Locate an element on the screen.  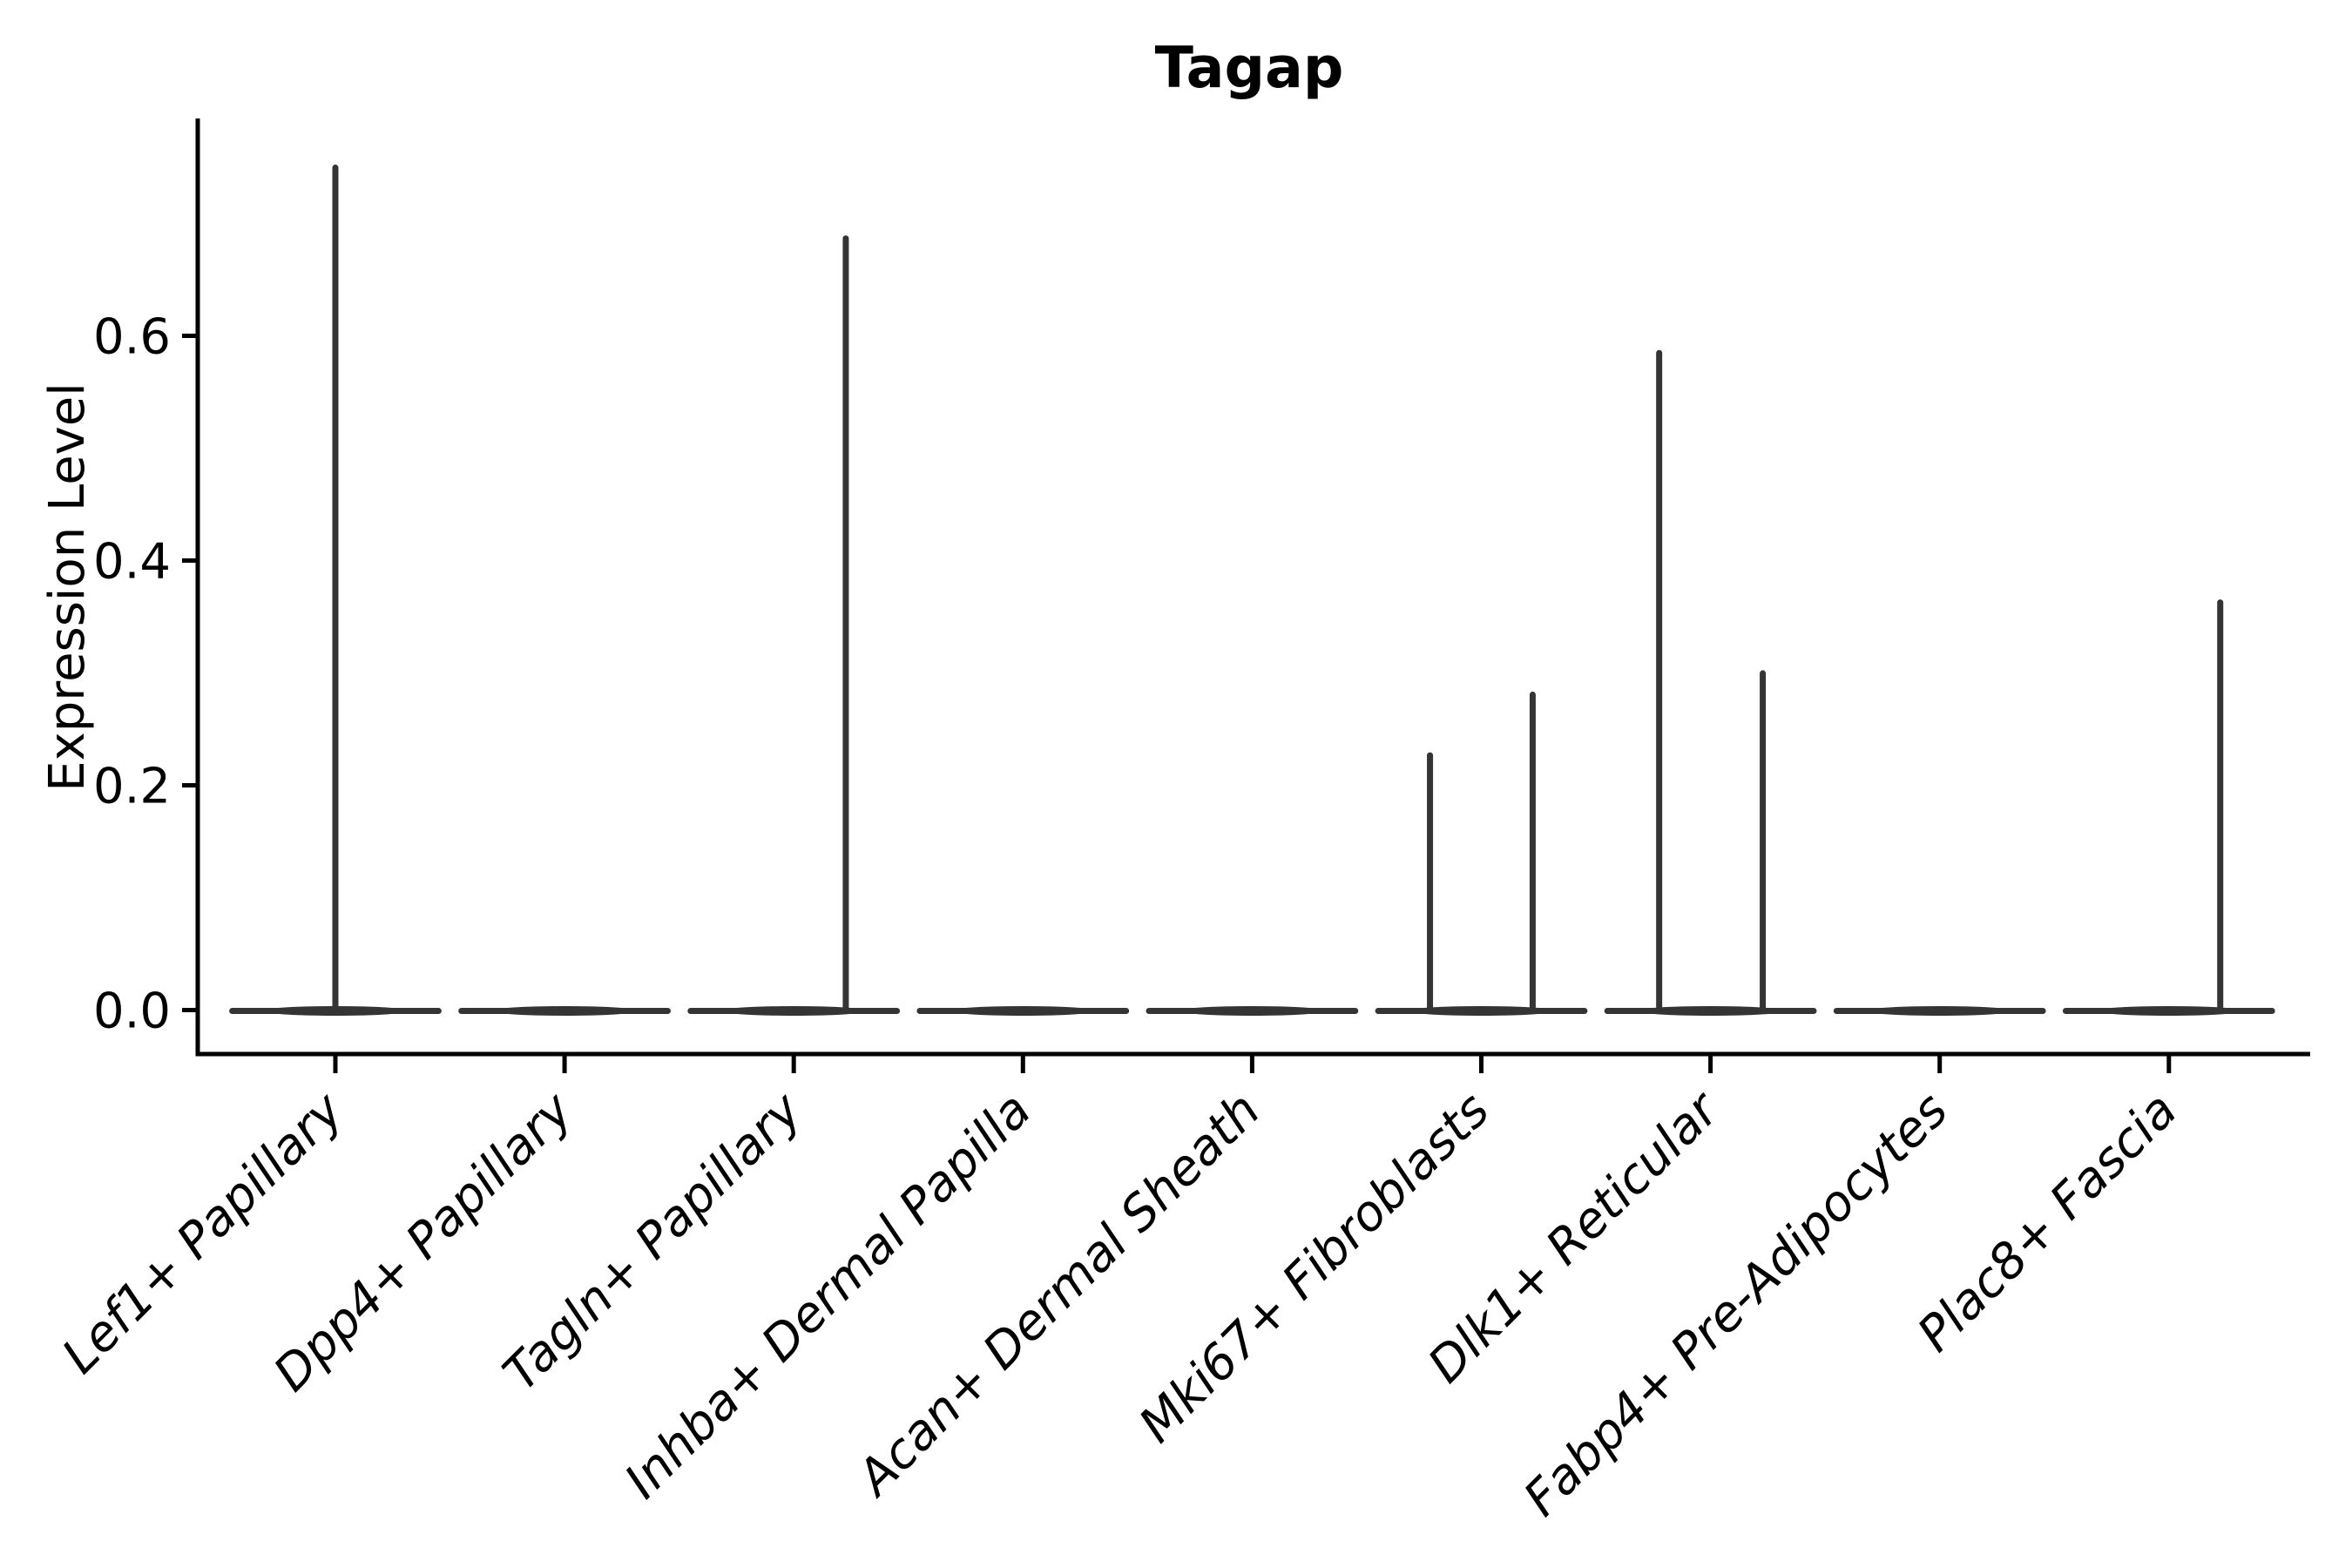
chart-title: Tagap is located at coordinates (1250, 68).